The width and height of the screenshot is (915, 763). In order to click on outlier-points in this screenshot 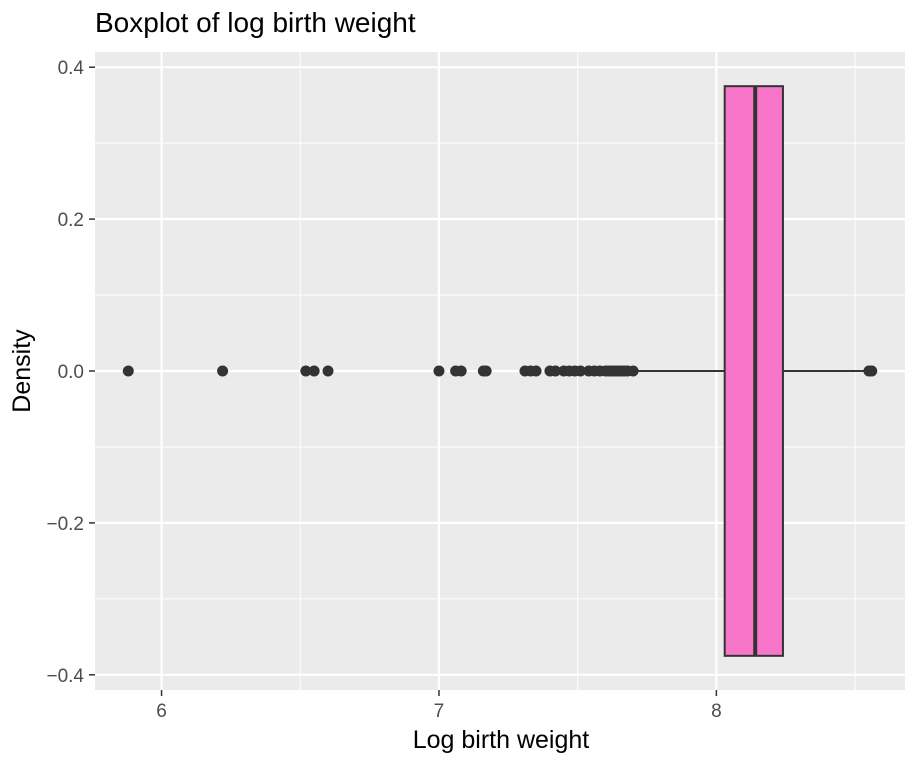, I will do `click(500, 371)`.